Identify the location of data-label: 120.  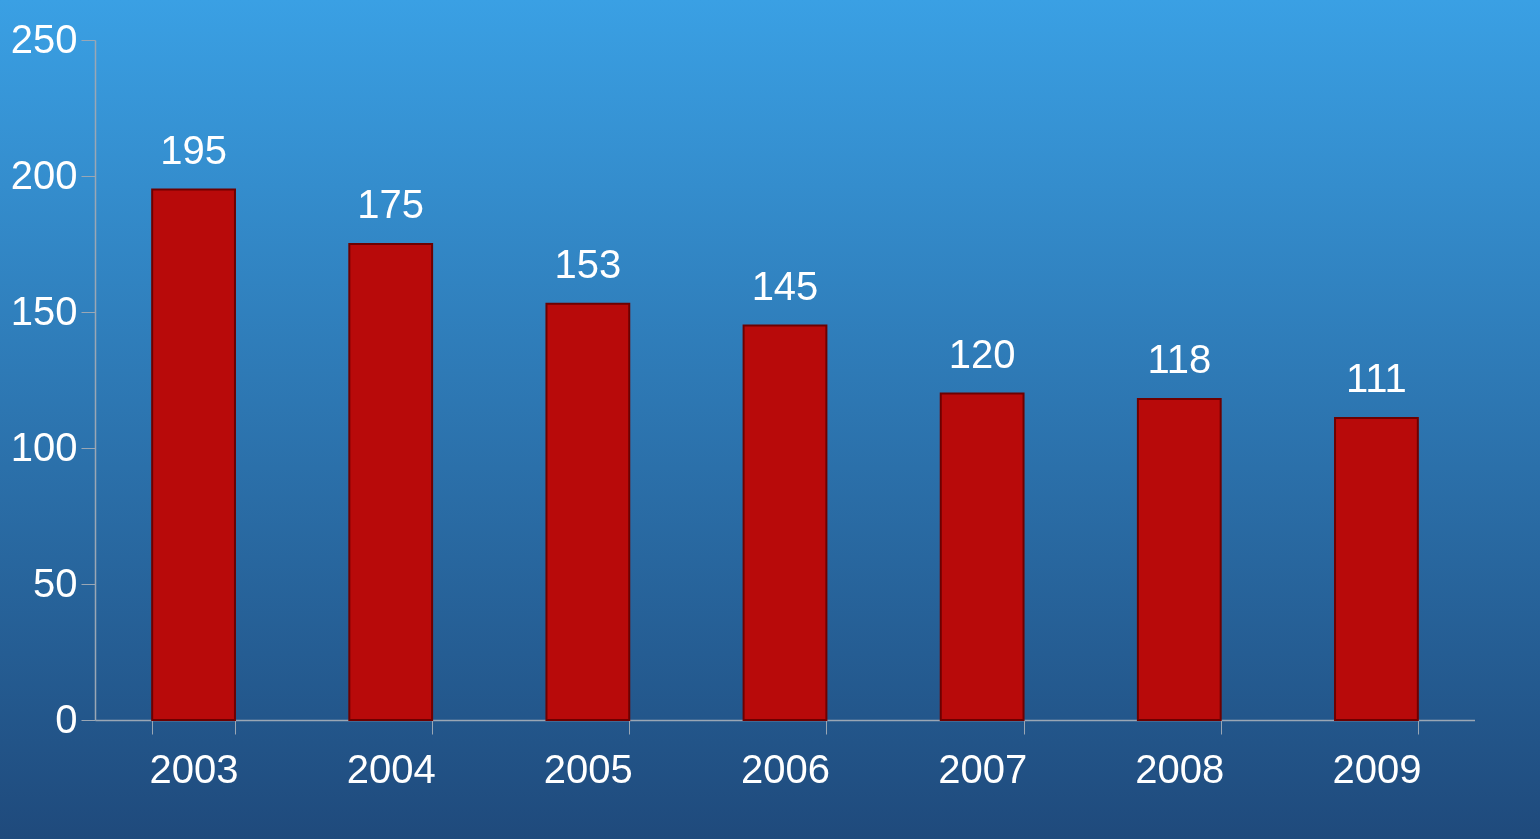
(982, 353).